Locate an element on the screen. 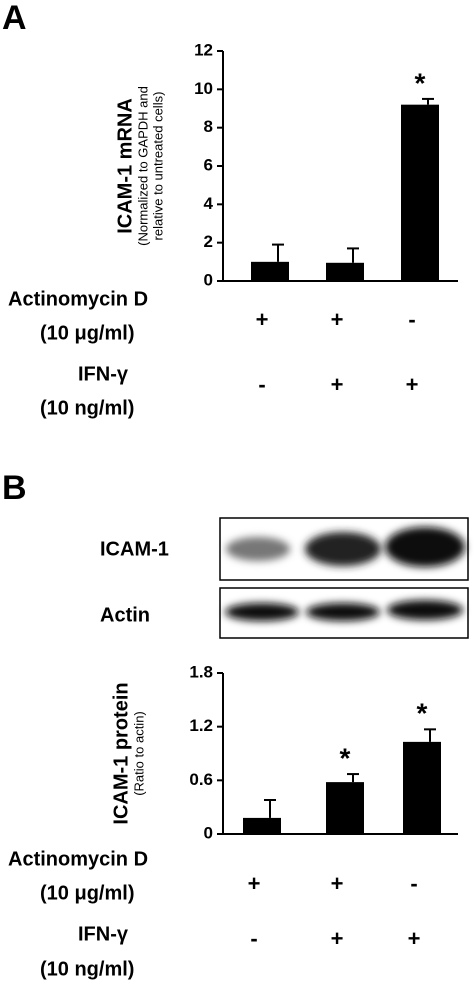  blot-label: Actin is located at coordinates (125, 615).